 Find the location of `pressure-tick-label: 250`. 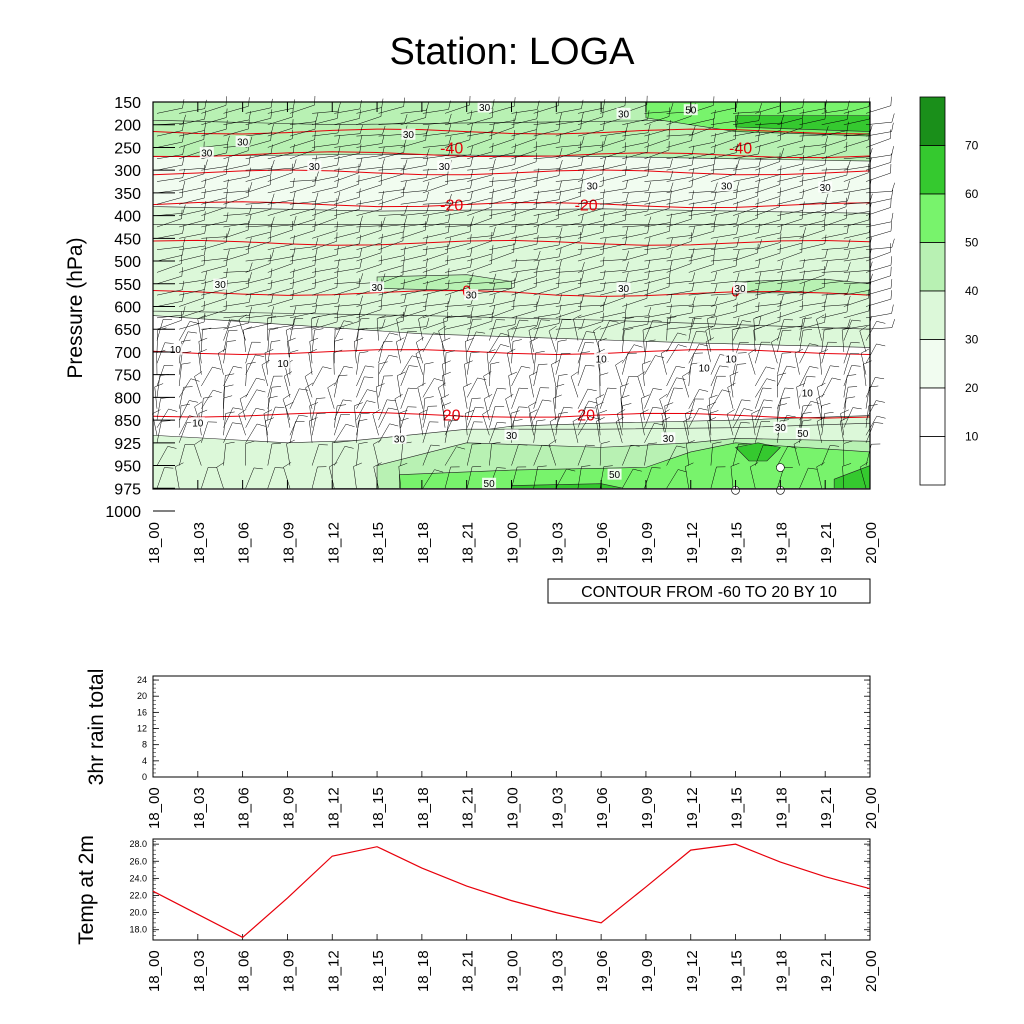

pressure-tick-label: 250 is located at coordinates (127, 148).